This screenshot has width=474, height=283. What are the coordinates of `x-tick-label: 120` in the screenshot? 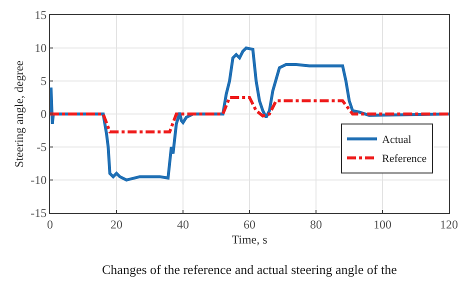 It's located at (449, 224).